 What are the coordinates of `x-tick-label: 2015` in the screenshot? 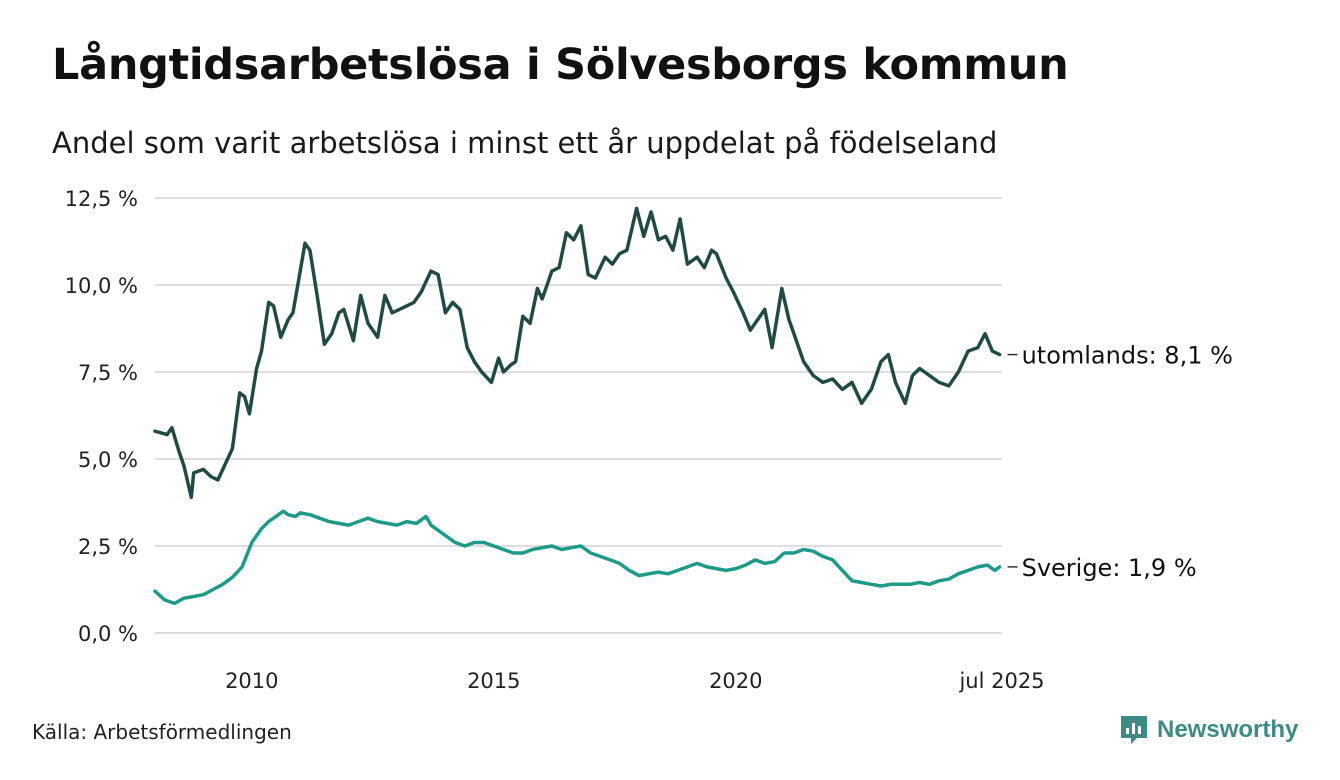 It's located at (493, 681).